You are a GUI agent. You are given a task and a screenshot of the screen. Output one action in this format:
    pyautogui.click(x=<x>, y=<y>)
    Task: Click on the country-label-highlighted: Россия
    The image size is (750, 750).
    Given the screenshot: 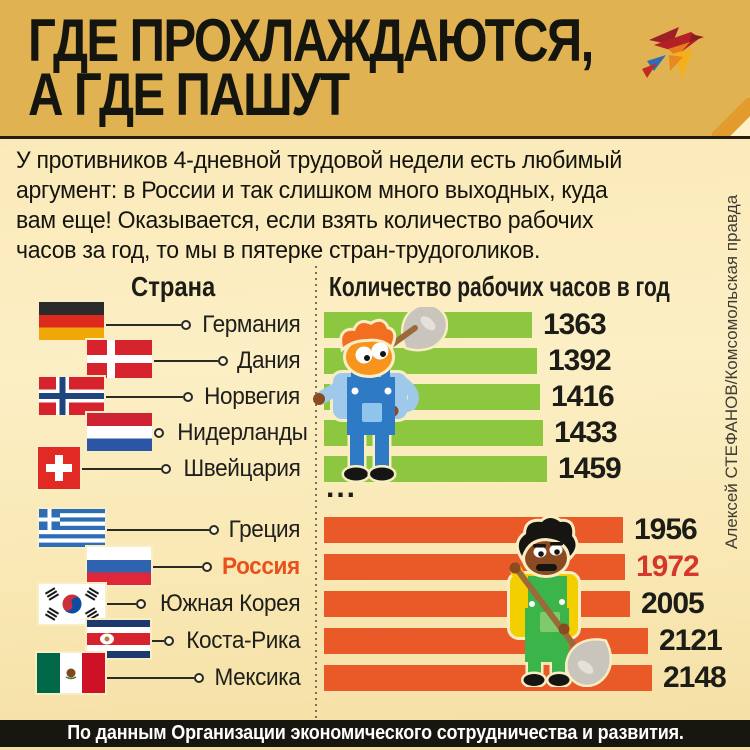 What is the action you would take?
    pyautogui.click(x=261, y=566)
    